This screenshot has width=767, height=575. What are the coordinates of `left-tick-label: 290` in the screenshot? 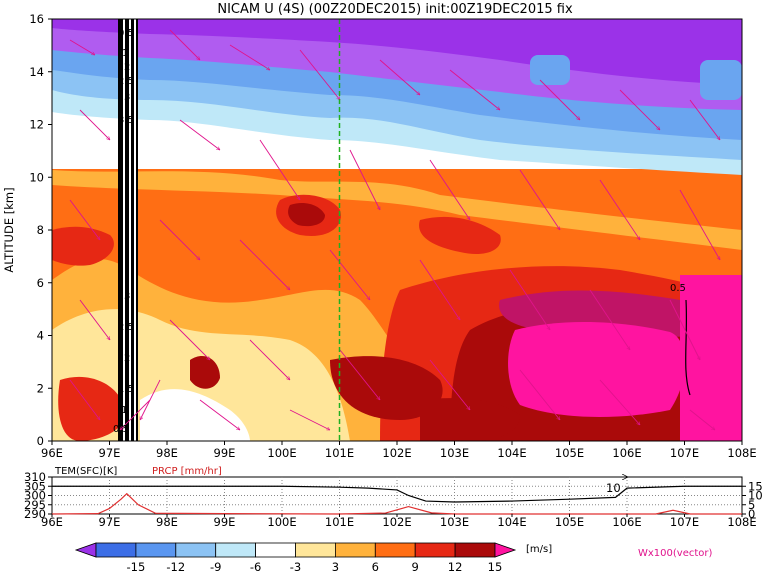 It's located at (35, 514).